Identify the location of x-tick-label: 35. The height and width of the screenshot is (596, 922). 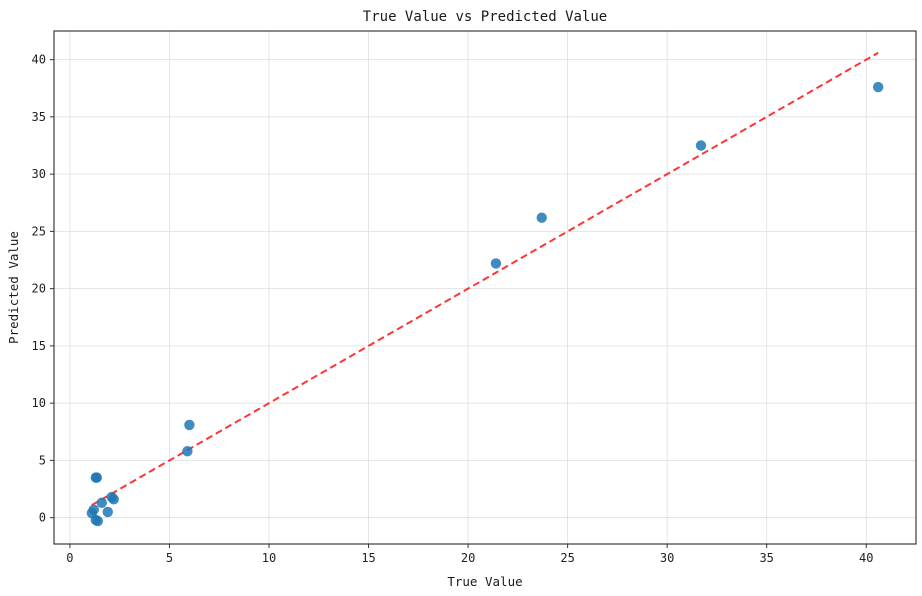
(766, 558).